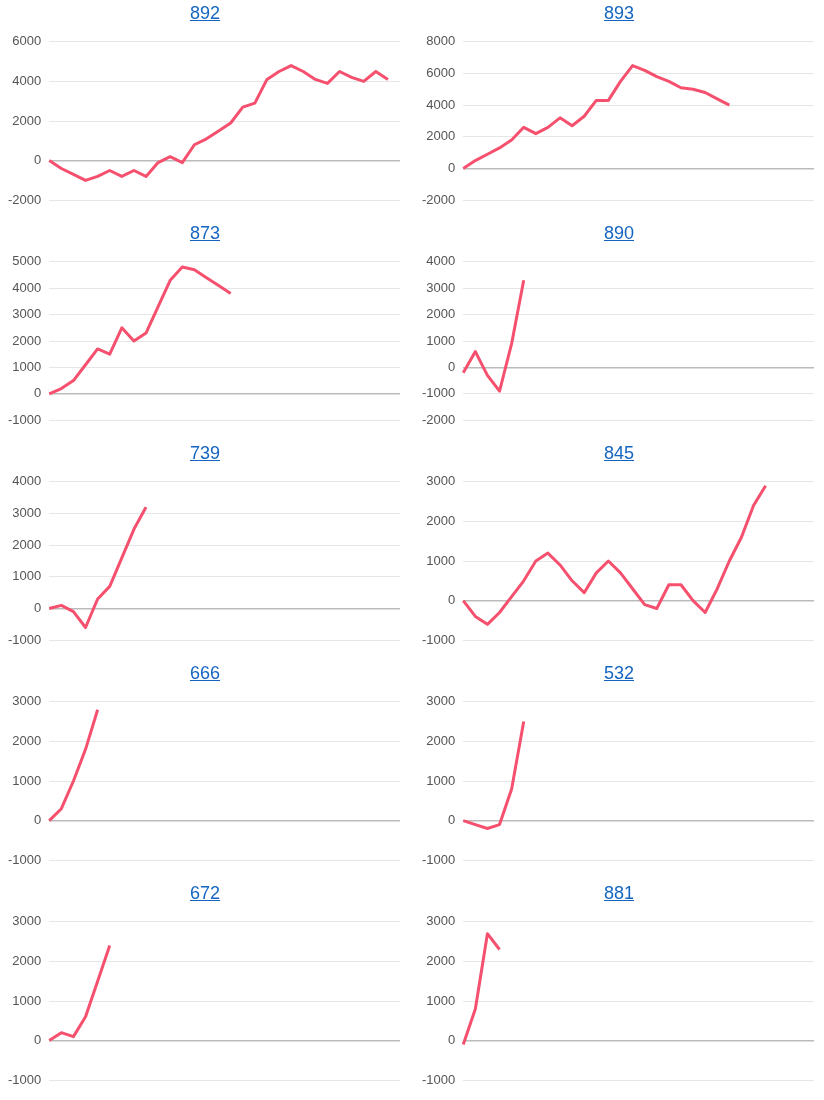  What do you see at coordinates (205, 673) in the screenshot?
I see `chart-title: 666` at bounding box center [205, 673].